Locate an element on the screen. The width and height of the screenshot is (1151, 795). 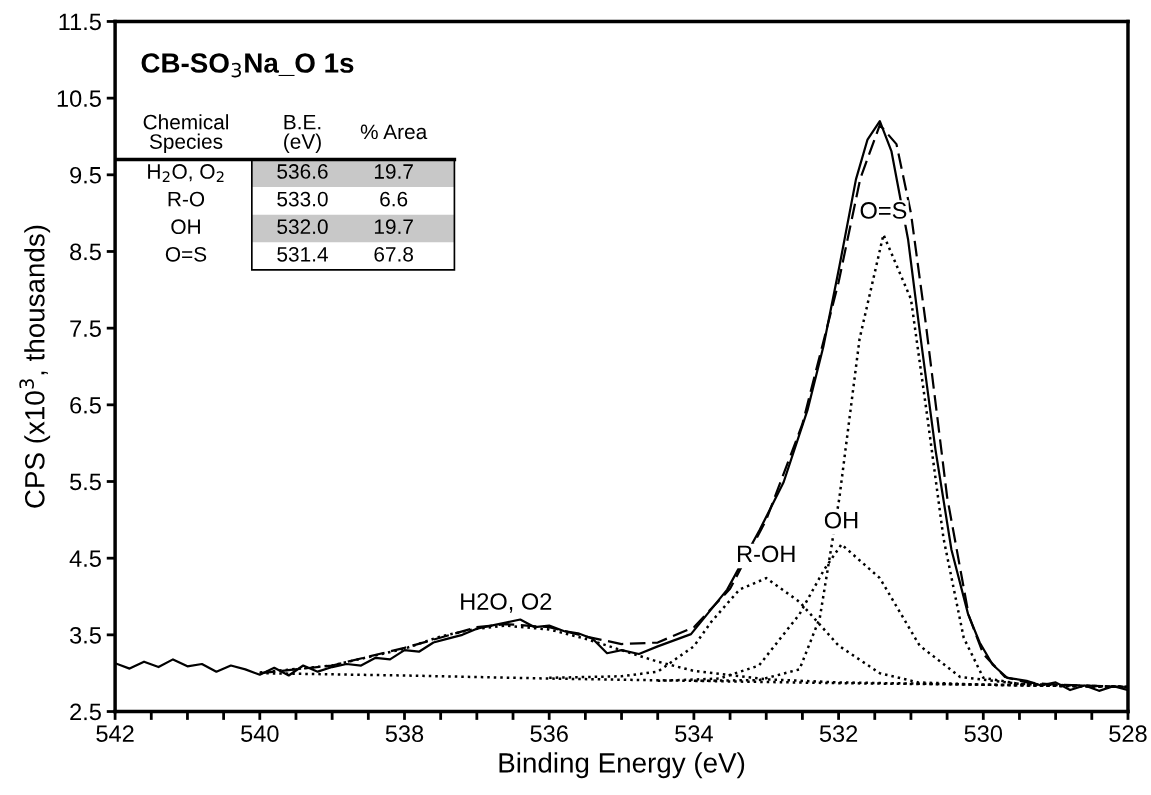
y-tick-label: 6.5 is located at coordinates (85, 405).